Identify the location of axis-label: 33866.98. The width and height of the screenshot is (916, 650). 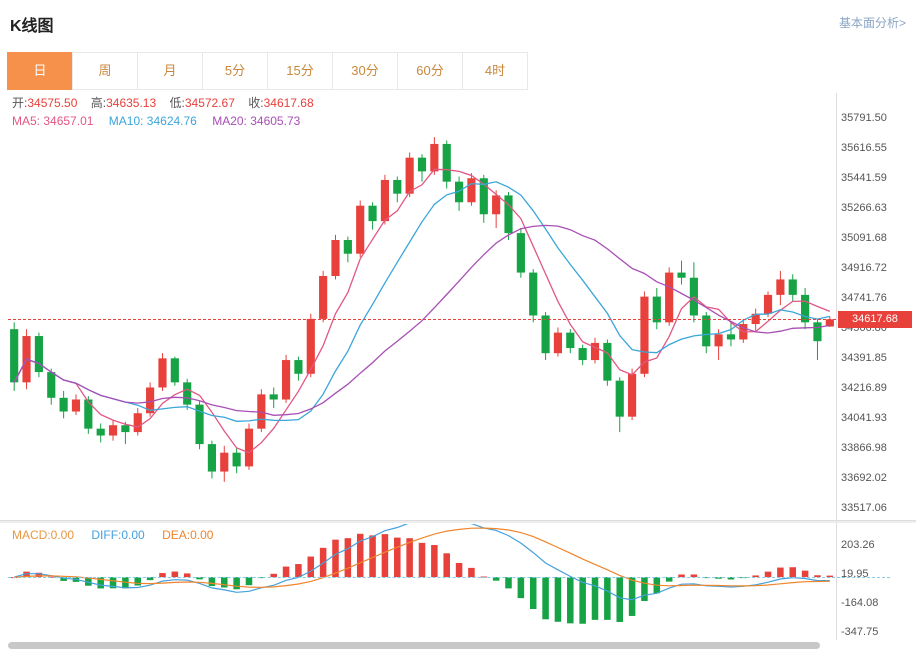
(864, 448).